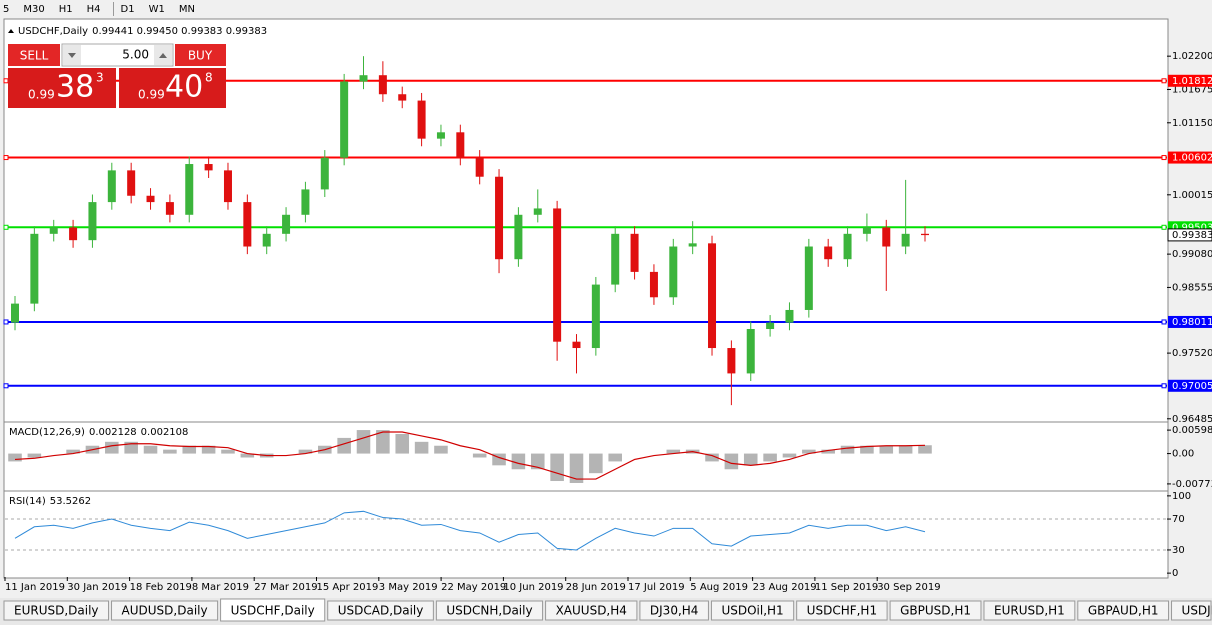 This screenshot has width=1212, height=625. What do you see at coordinates (100, 78) in the screenshot?
I see `sell-price-pip: 3` at bounding box center [100, 78].